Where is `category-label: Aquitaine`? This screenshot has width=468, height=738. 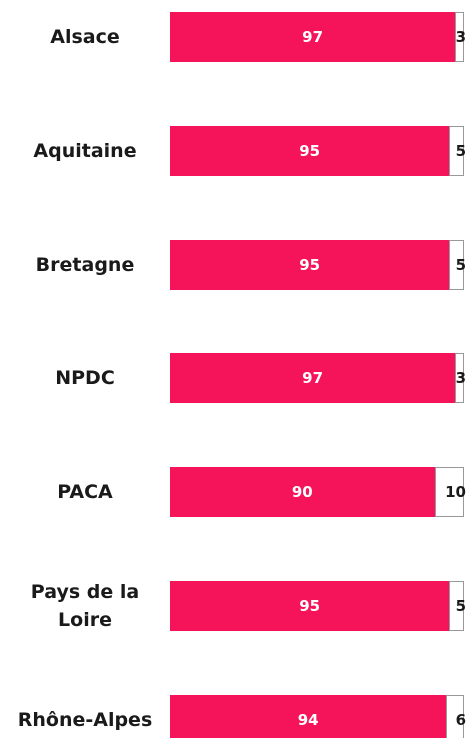
category-label: Aquitaine is located at coordinates (85, 150).